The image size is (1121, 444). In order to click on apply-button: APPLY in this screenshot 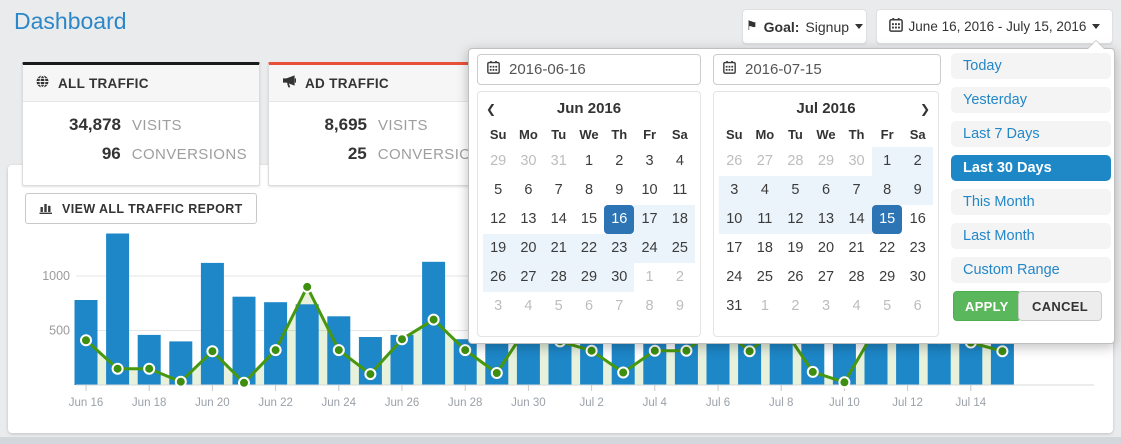, I will do `click(987, 306)`.